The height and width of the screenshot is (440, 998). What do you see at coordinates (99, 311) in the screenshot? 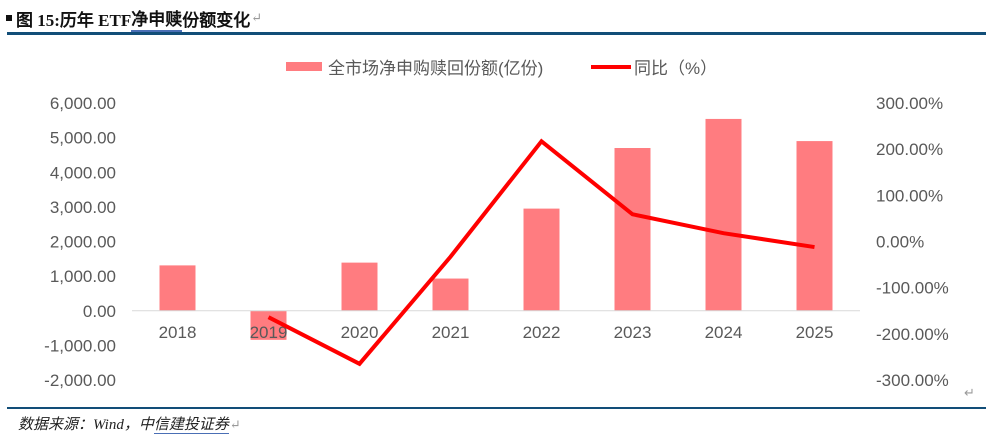
I see `left-axis-tick: 0.00` at bounding box center [99, 311].